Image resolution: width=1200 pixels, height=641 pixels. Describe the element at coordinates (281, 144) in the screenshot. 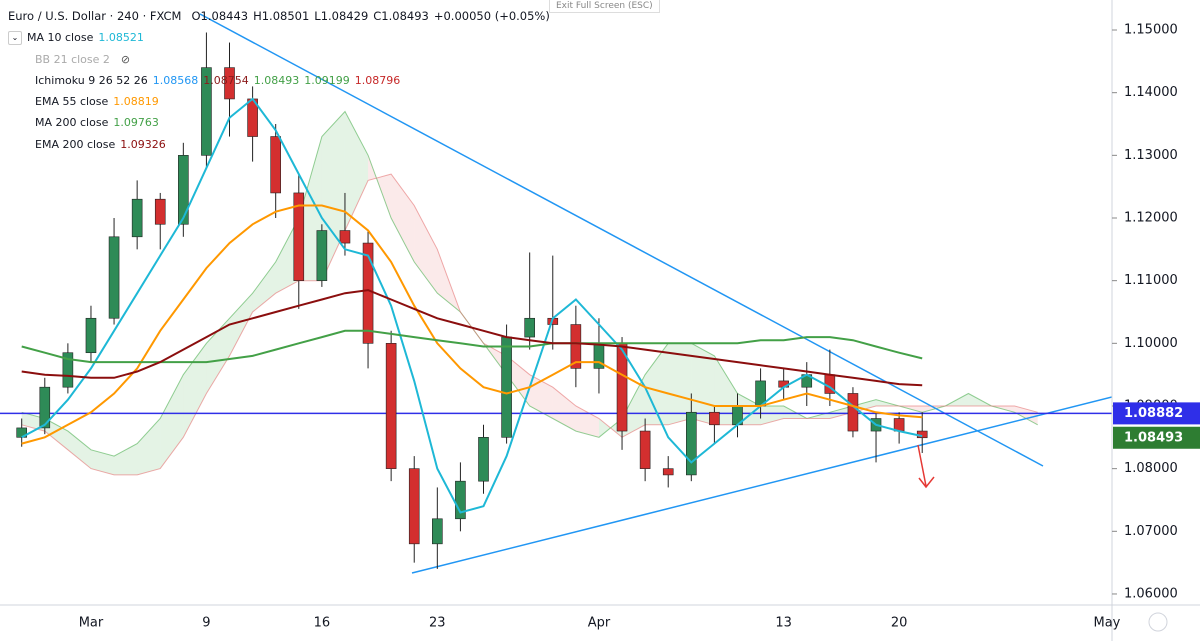

I see `legend-row: EMA 200 close 1.09326` at that location.